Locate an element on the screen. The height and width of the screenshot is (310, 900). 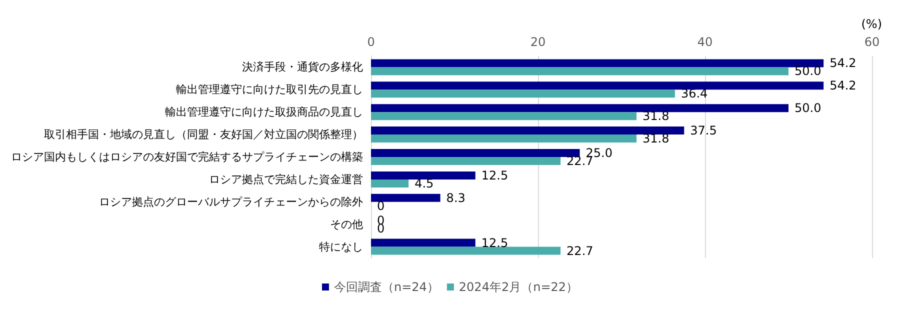
legend-label: 今回調査（n=24） is located at coordinates (386, 287).